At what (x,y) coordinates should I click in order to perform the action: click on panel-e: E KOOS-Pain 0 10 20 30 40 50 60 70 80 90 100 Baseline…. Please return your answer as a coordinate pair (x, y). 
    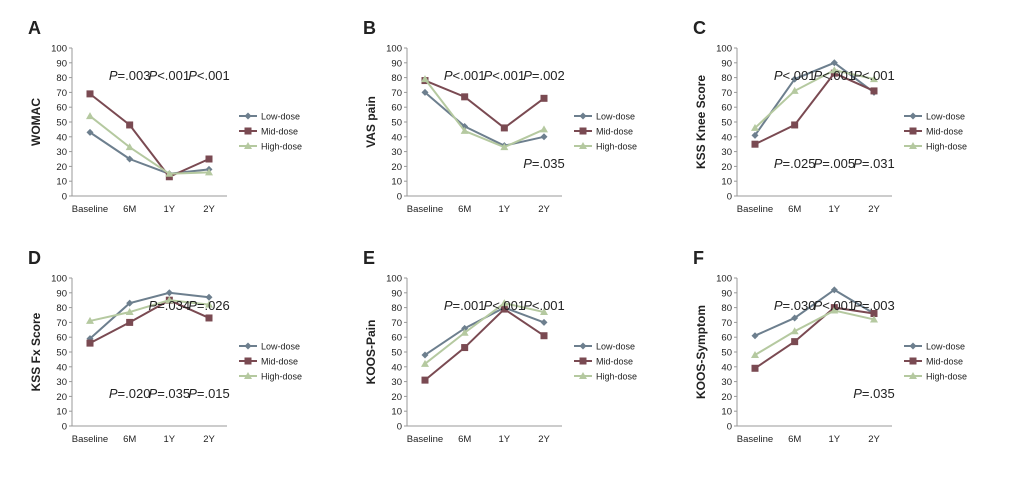
    Looking at the image, I should click on (500, 346).